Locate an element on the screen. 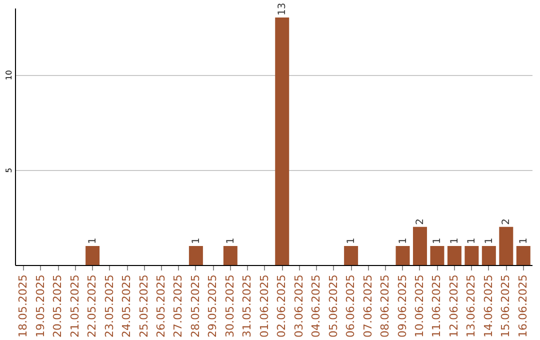 The height and width of the screenshot is (340, 540). x-tick-label: 09.06.2025 is located at coordinates (402, 306).